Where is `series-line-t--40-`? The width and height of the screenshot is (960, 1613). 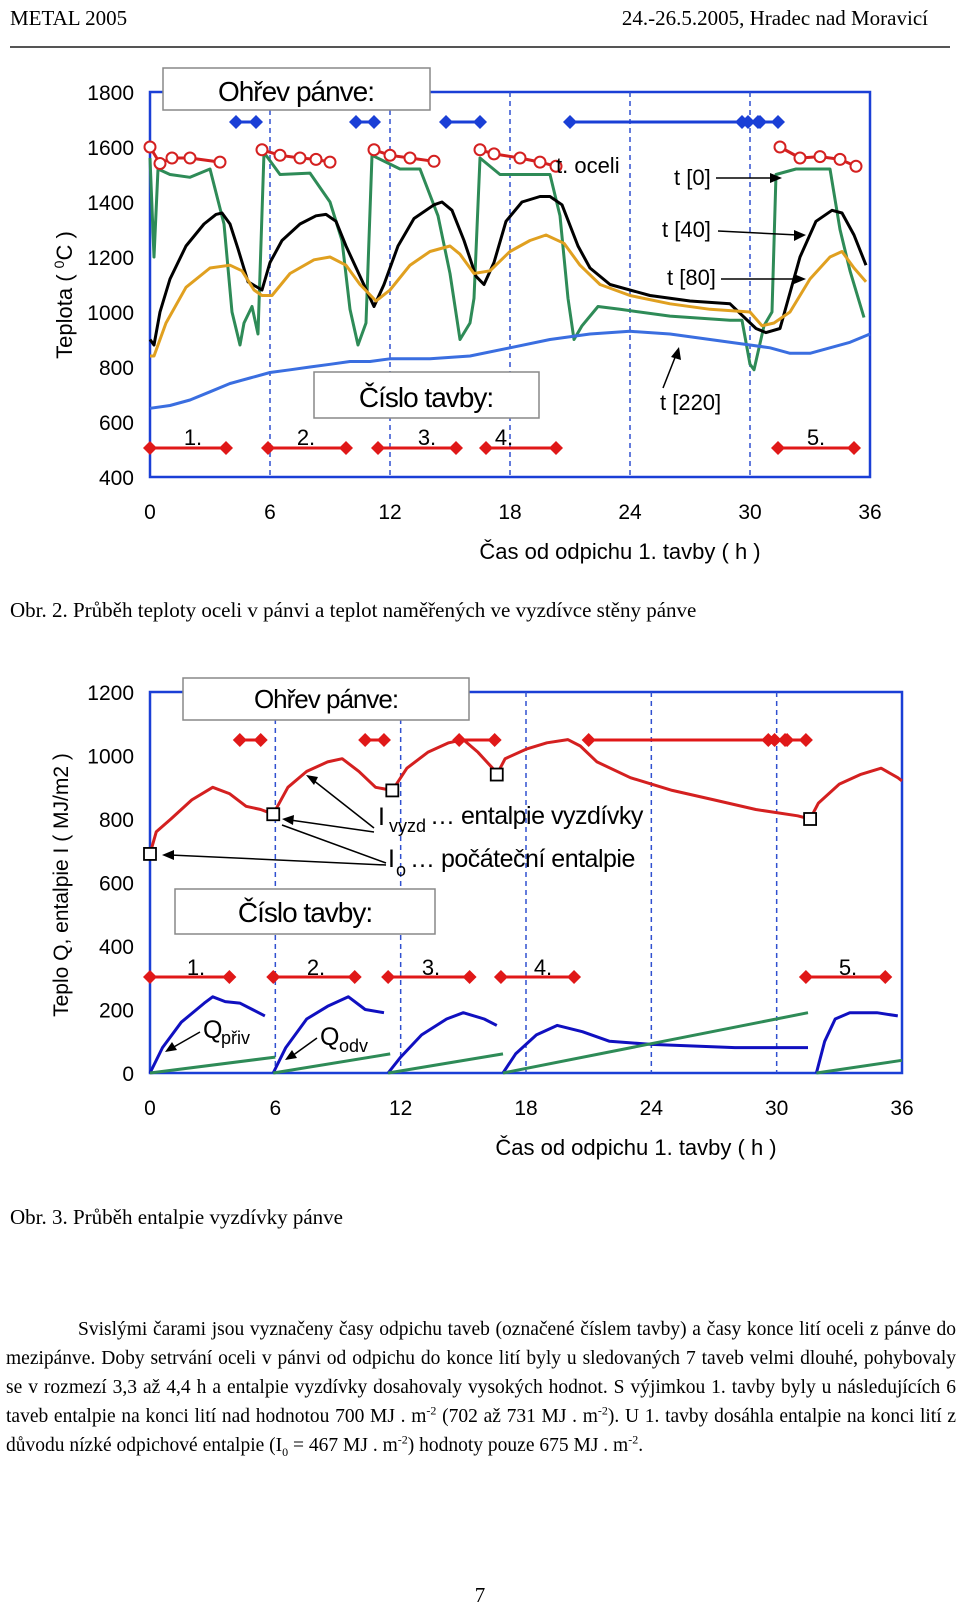 series-line-t--40- is located at coordinates (508, 271).